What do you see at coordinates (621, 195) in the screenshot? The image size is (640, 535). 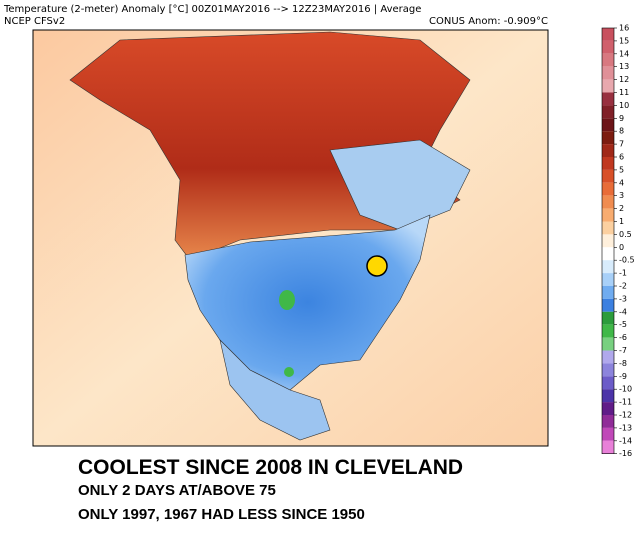 I see `colorbar-label: 3` at bounding box center [621, 195].